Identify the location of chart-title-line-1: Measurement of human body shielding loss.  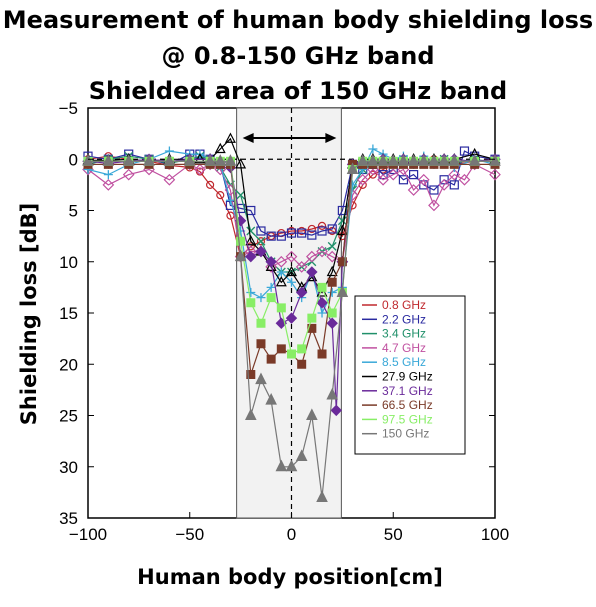
(298, 20).